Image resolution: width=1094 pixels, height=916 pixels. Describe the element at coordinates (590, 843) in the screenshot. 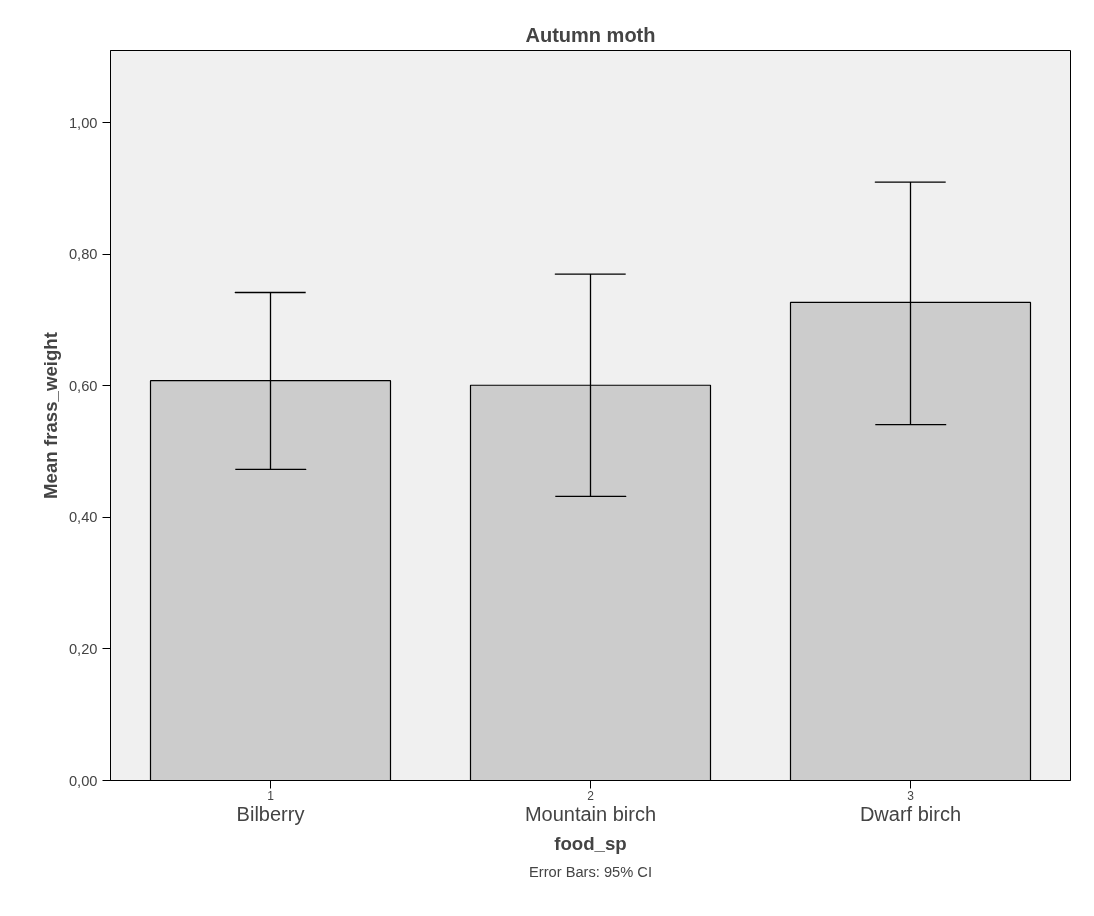

I see `x-axis-title: food_sp` at that location.